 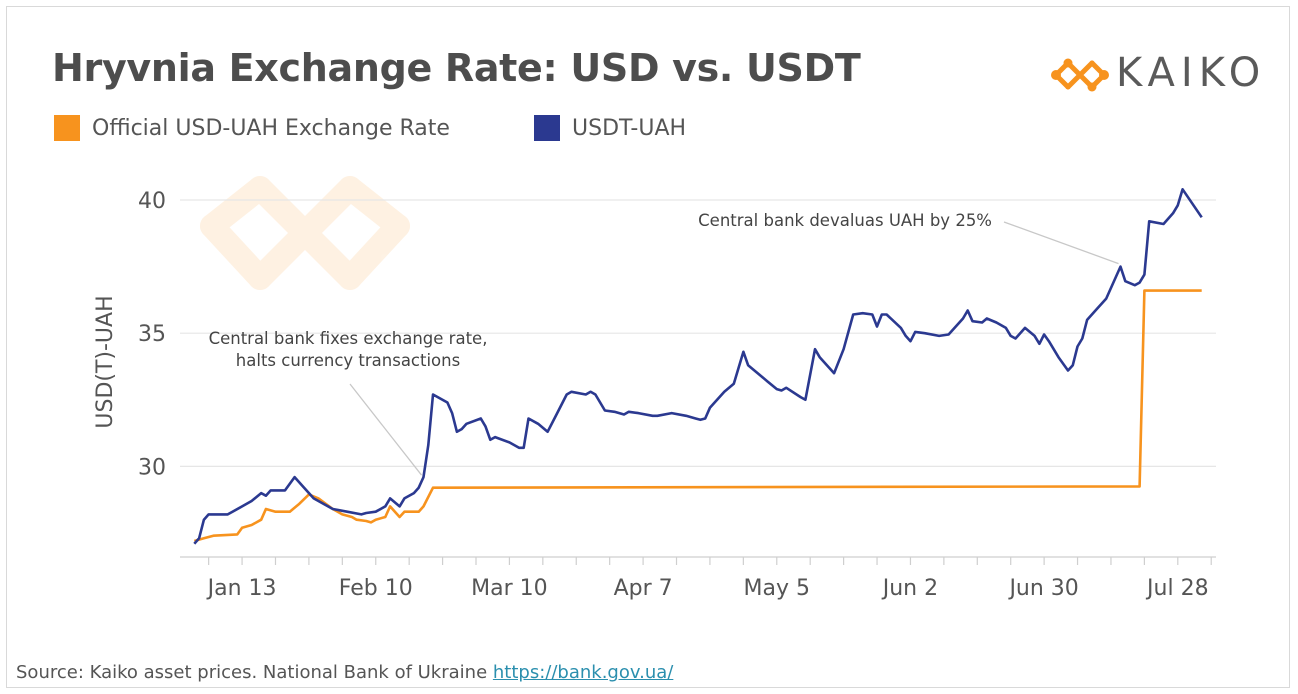 What do you see at coordinates (643, 588) in the screenshot?
I see `x-tick-label: Apr 7` at bounding box center [643, 588].